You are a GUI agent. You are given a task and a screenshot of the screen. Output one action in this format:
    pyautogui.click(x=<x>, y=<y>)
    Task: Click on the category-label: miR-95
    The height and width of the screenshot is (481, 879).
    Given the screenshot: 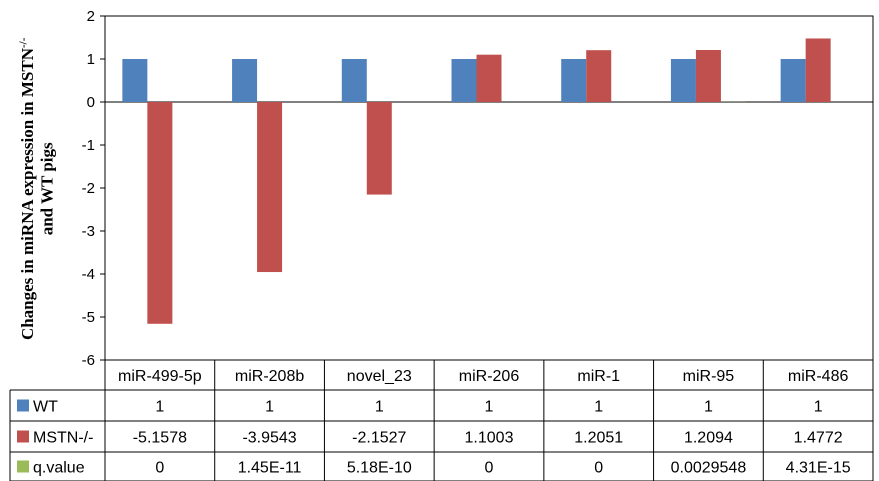 What is the action you would take?
    pyautogui.click(x=709, y=376)
    